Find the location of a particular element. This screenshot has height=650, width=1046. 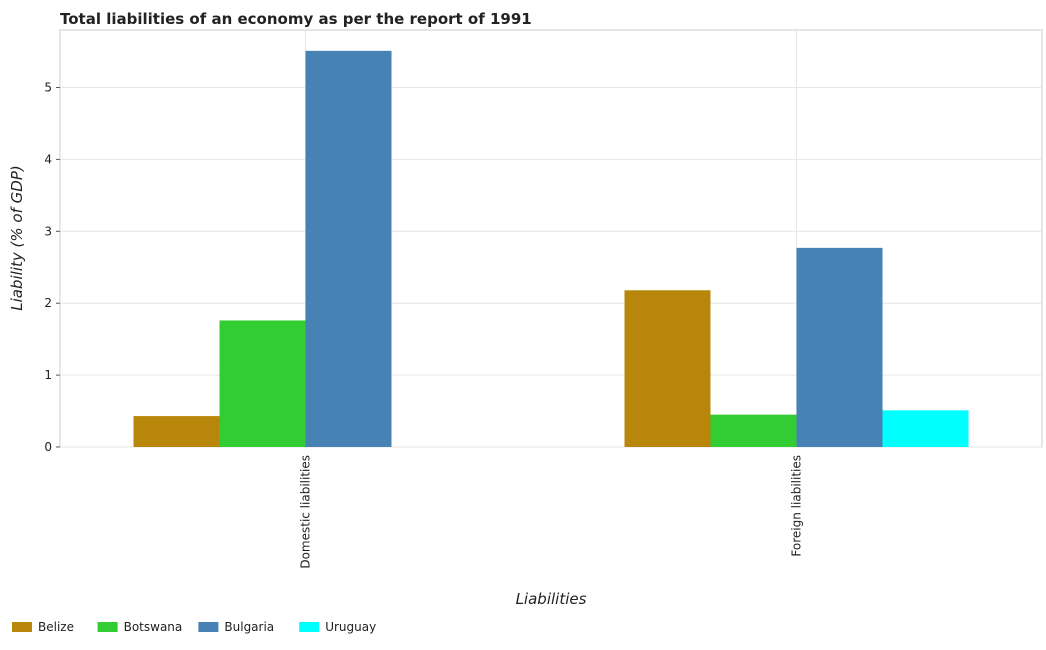

y-tick-label: 2 is located at coordinates (48, 303).